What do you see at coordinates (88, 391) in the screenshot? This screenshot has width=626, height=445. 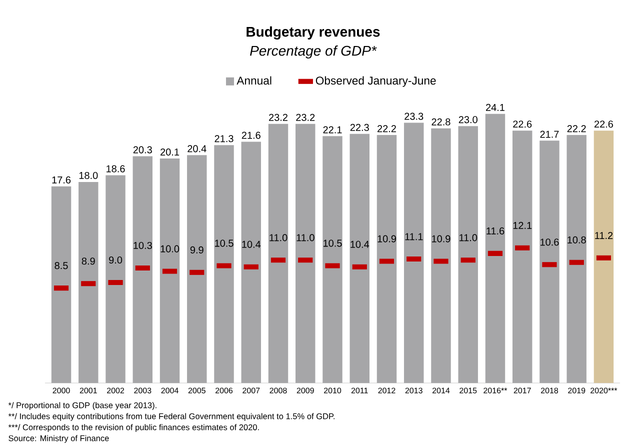 I see `x-tick-label: 2001` at bounding box center [88, 391].